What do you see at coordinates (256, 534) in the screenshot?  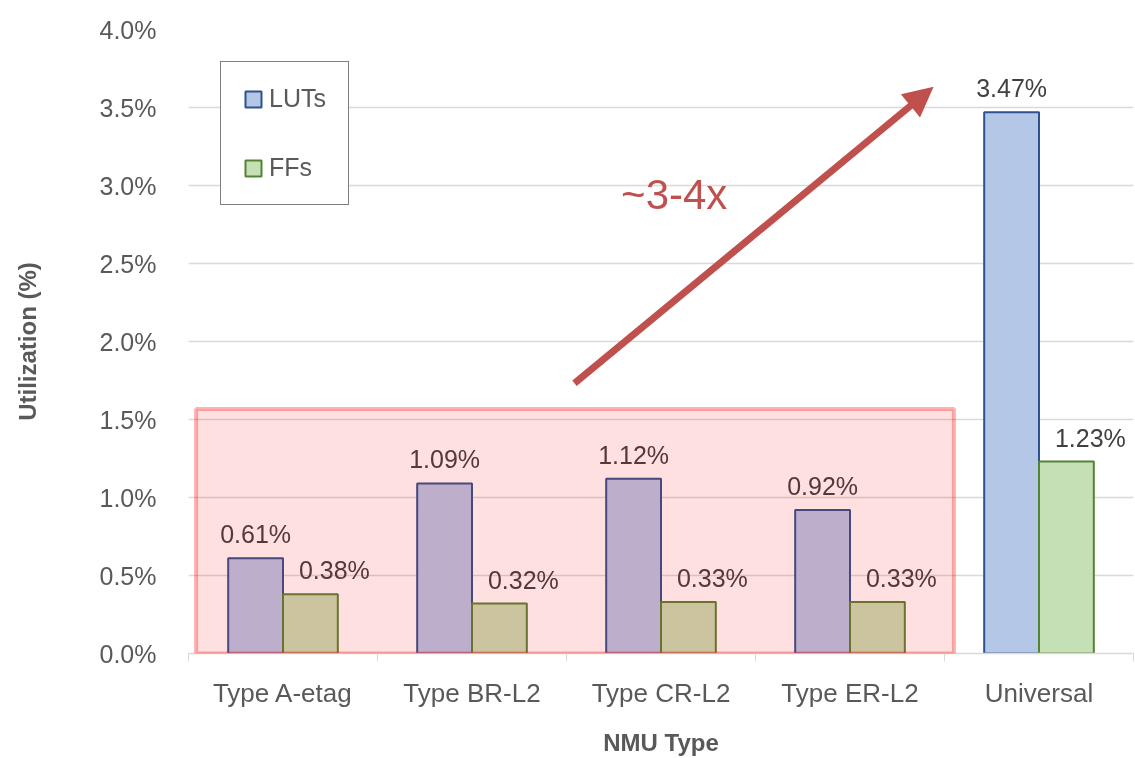 I see `data-label: 0.61%` at bounding box center [256, 534].